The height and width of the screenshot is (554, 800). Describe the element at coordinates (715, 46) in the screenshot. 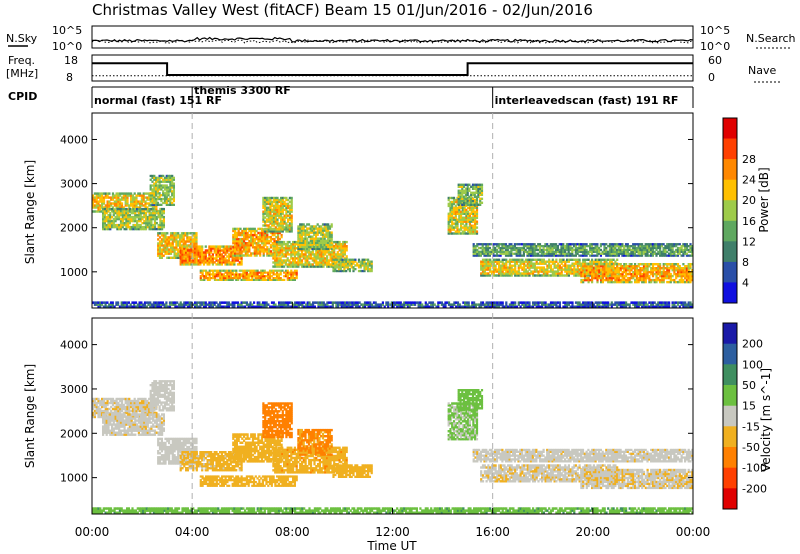

I see `sky-right-tick-bottom: 10^0` at that location.